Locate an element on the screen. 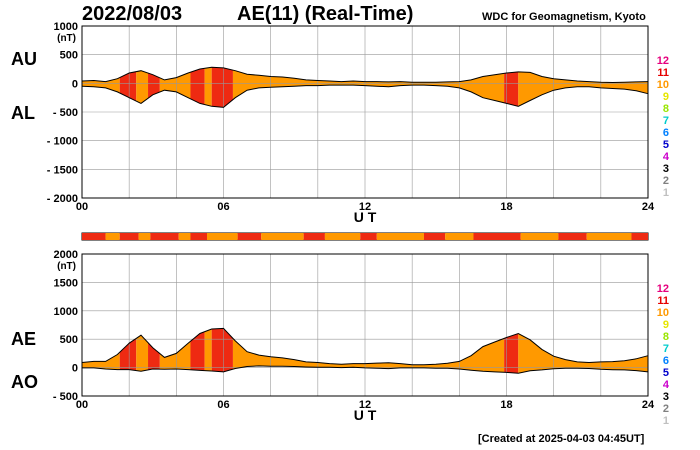 Image resolution: width=700 pixels, height=450 pixels. chart-2-index-label-upper: AE is located at coordinates (23, 339).